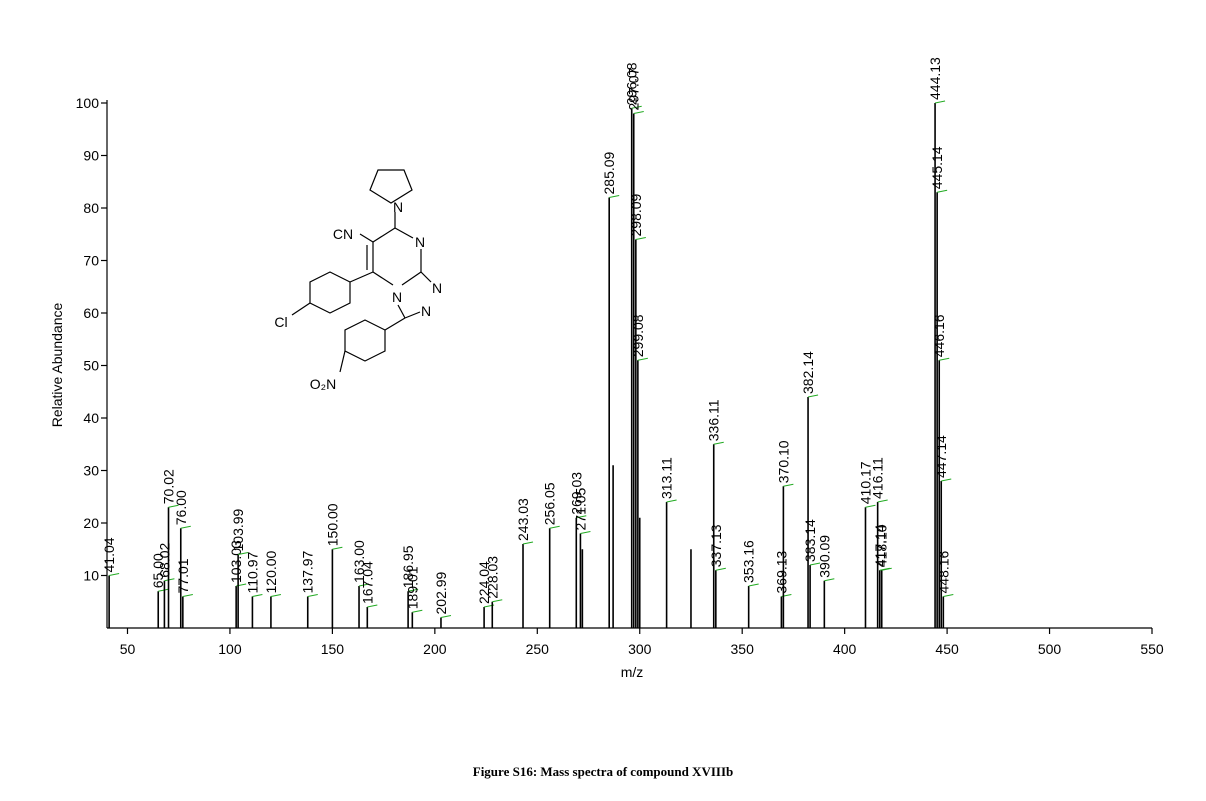 The image size is (1206, 801). What do you see at coordinates (638, 335) in the screenshot?
I see `peak-label: 299.08` at bounding box center [638, 335].